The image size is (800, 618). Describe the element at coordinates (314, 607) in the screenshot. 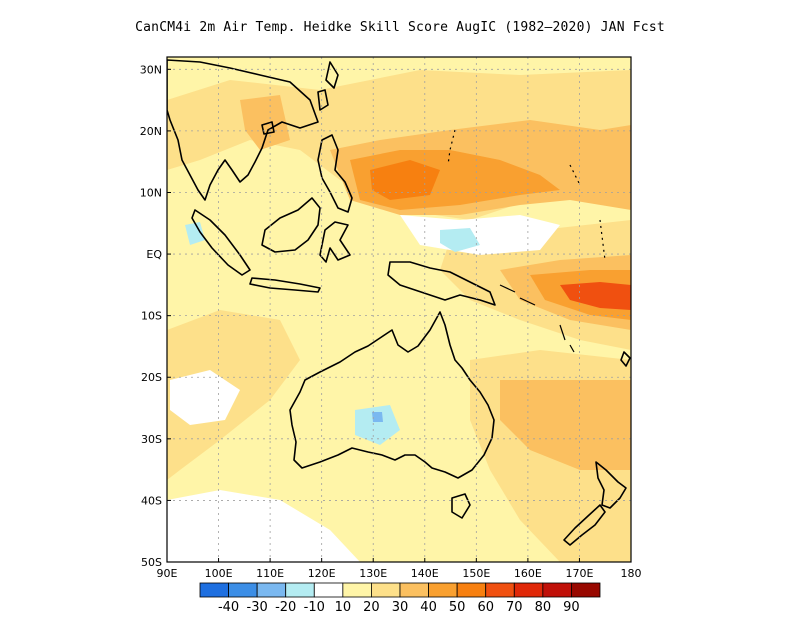

I see `colorbar-label: -10` at that location.